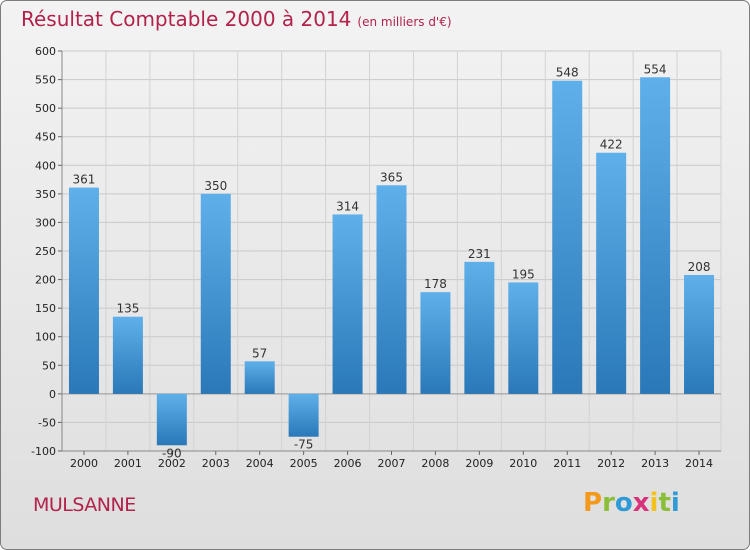 This screenshot has width=750, height=550. I want to click on data-label-2008: 178, so click(435, 284).